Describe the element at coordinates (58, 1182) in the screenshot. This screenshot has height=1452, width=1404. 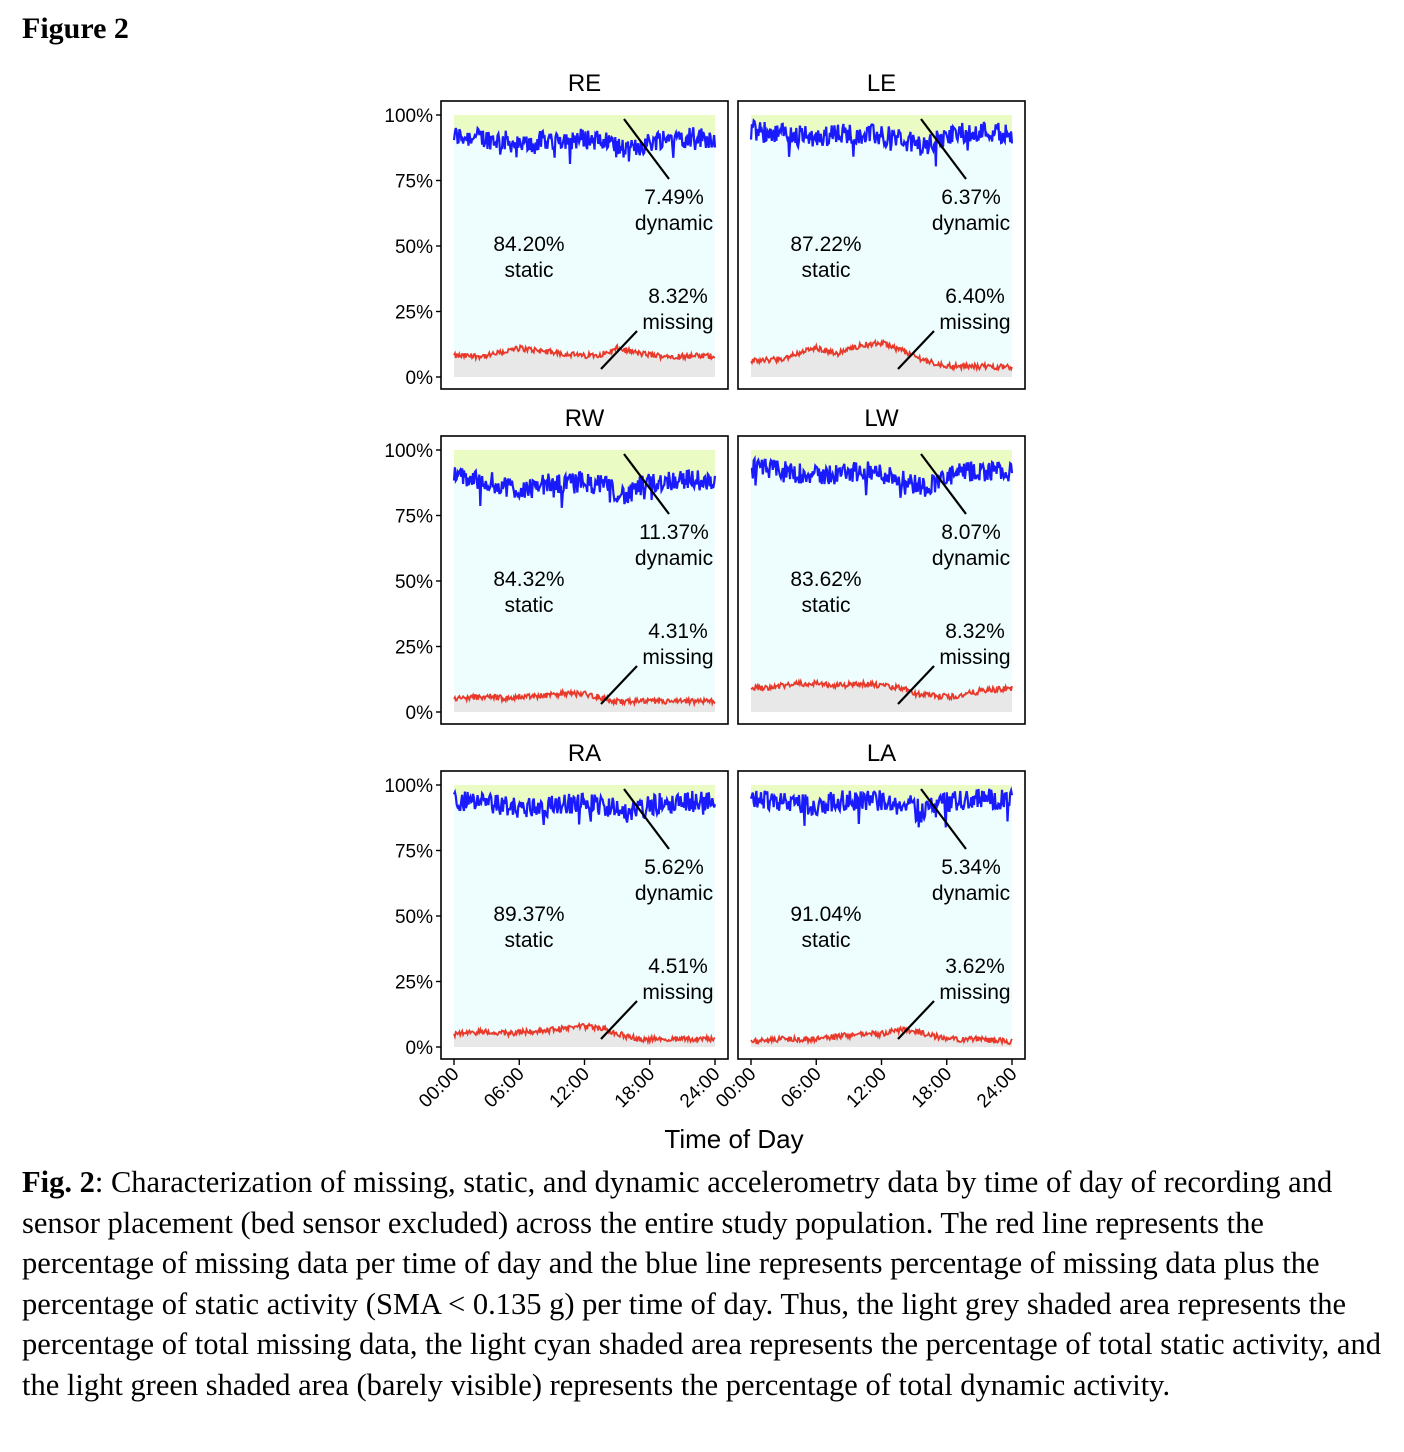
I see `caption-label: Fig. 2` at that location.